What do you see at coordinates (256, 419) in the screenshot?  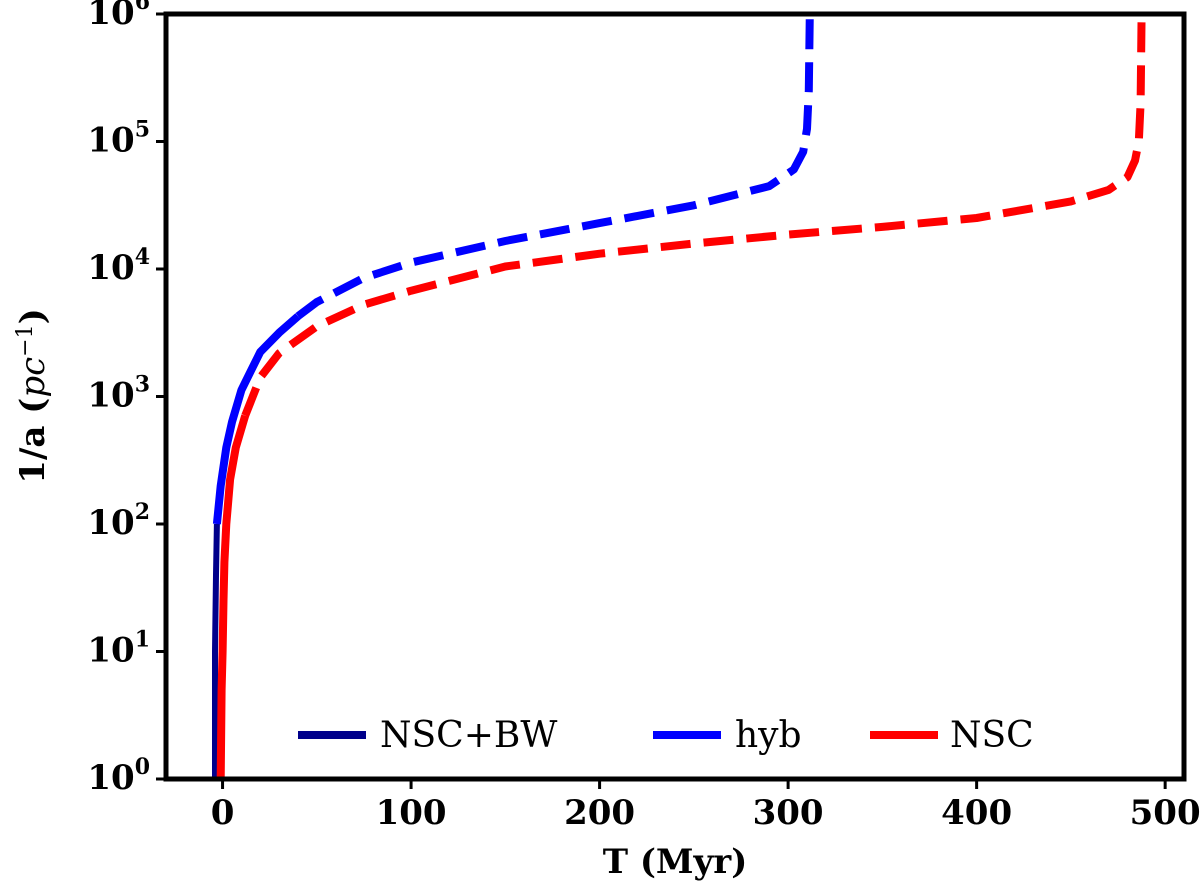 I see `hyb-line-solid-part` at bounding box center [256, 419].